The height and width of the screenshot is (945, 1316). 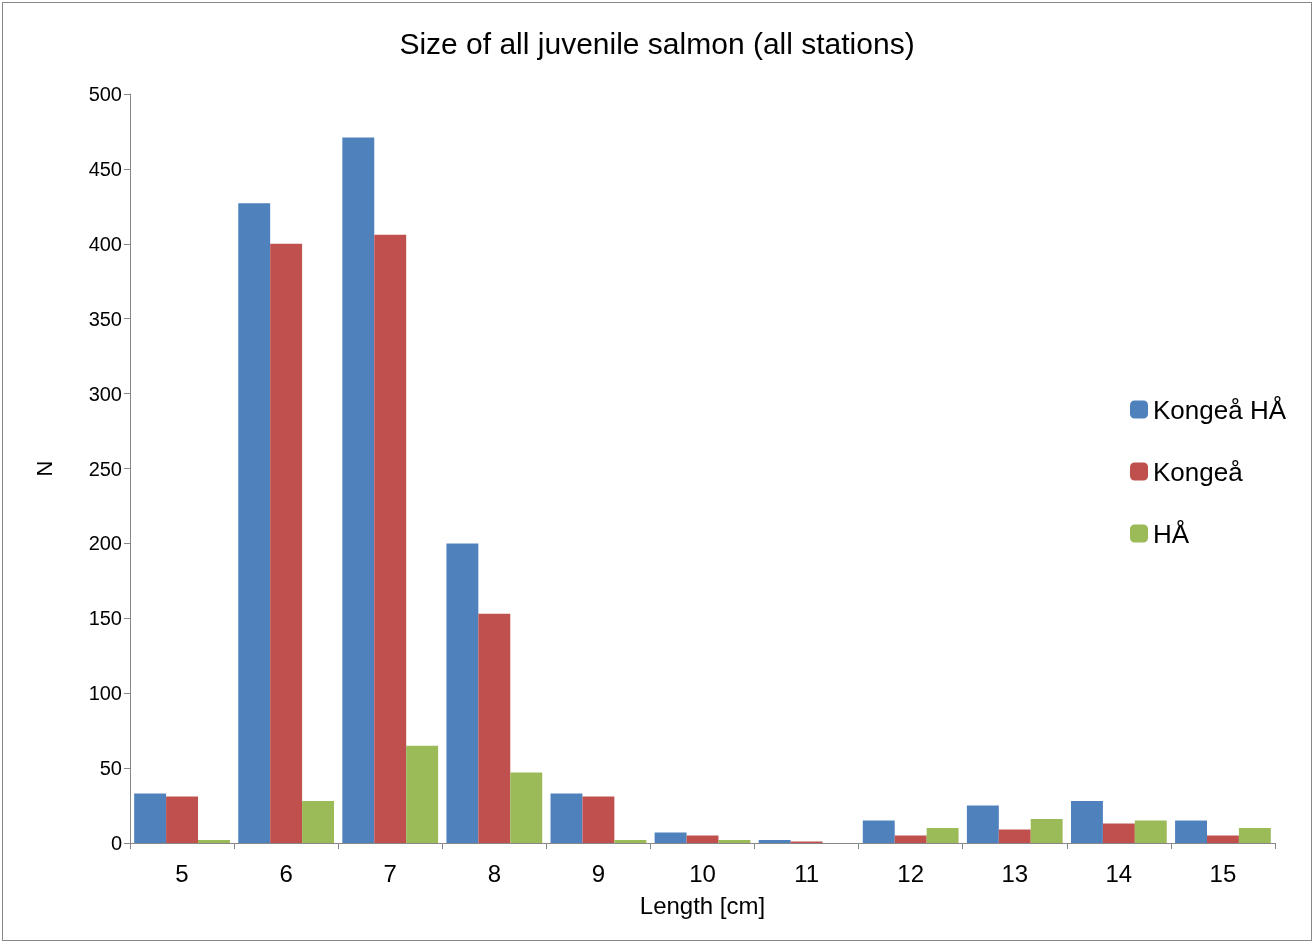 I want to click on x-tick-label: 9, so click(x=598, y=873).